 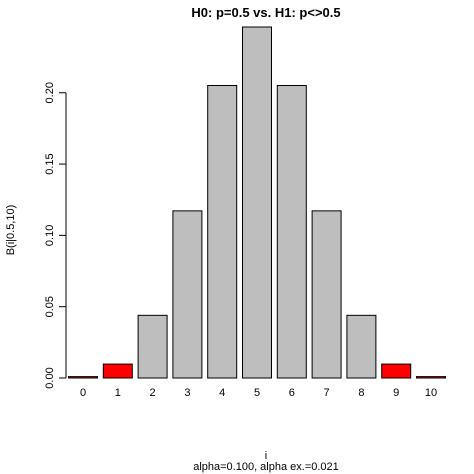 I want to click on y-axis: 0.00 0.05 0.10 0.15 0.20, so click(x=55, y=235).